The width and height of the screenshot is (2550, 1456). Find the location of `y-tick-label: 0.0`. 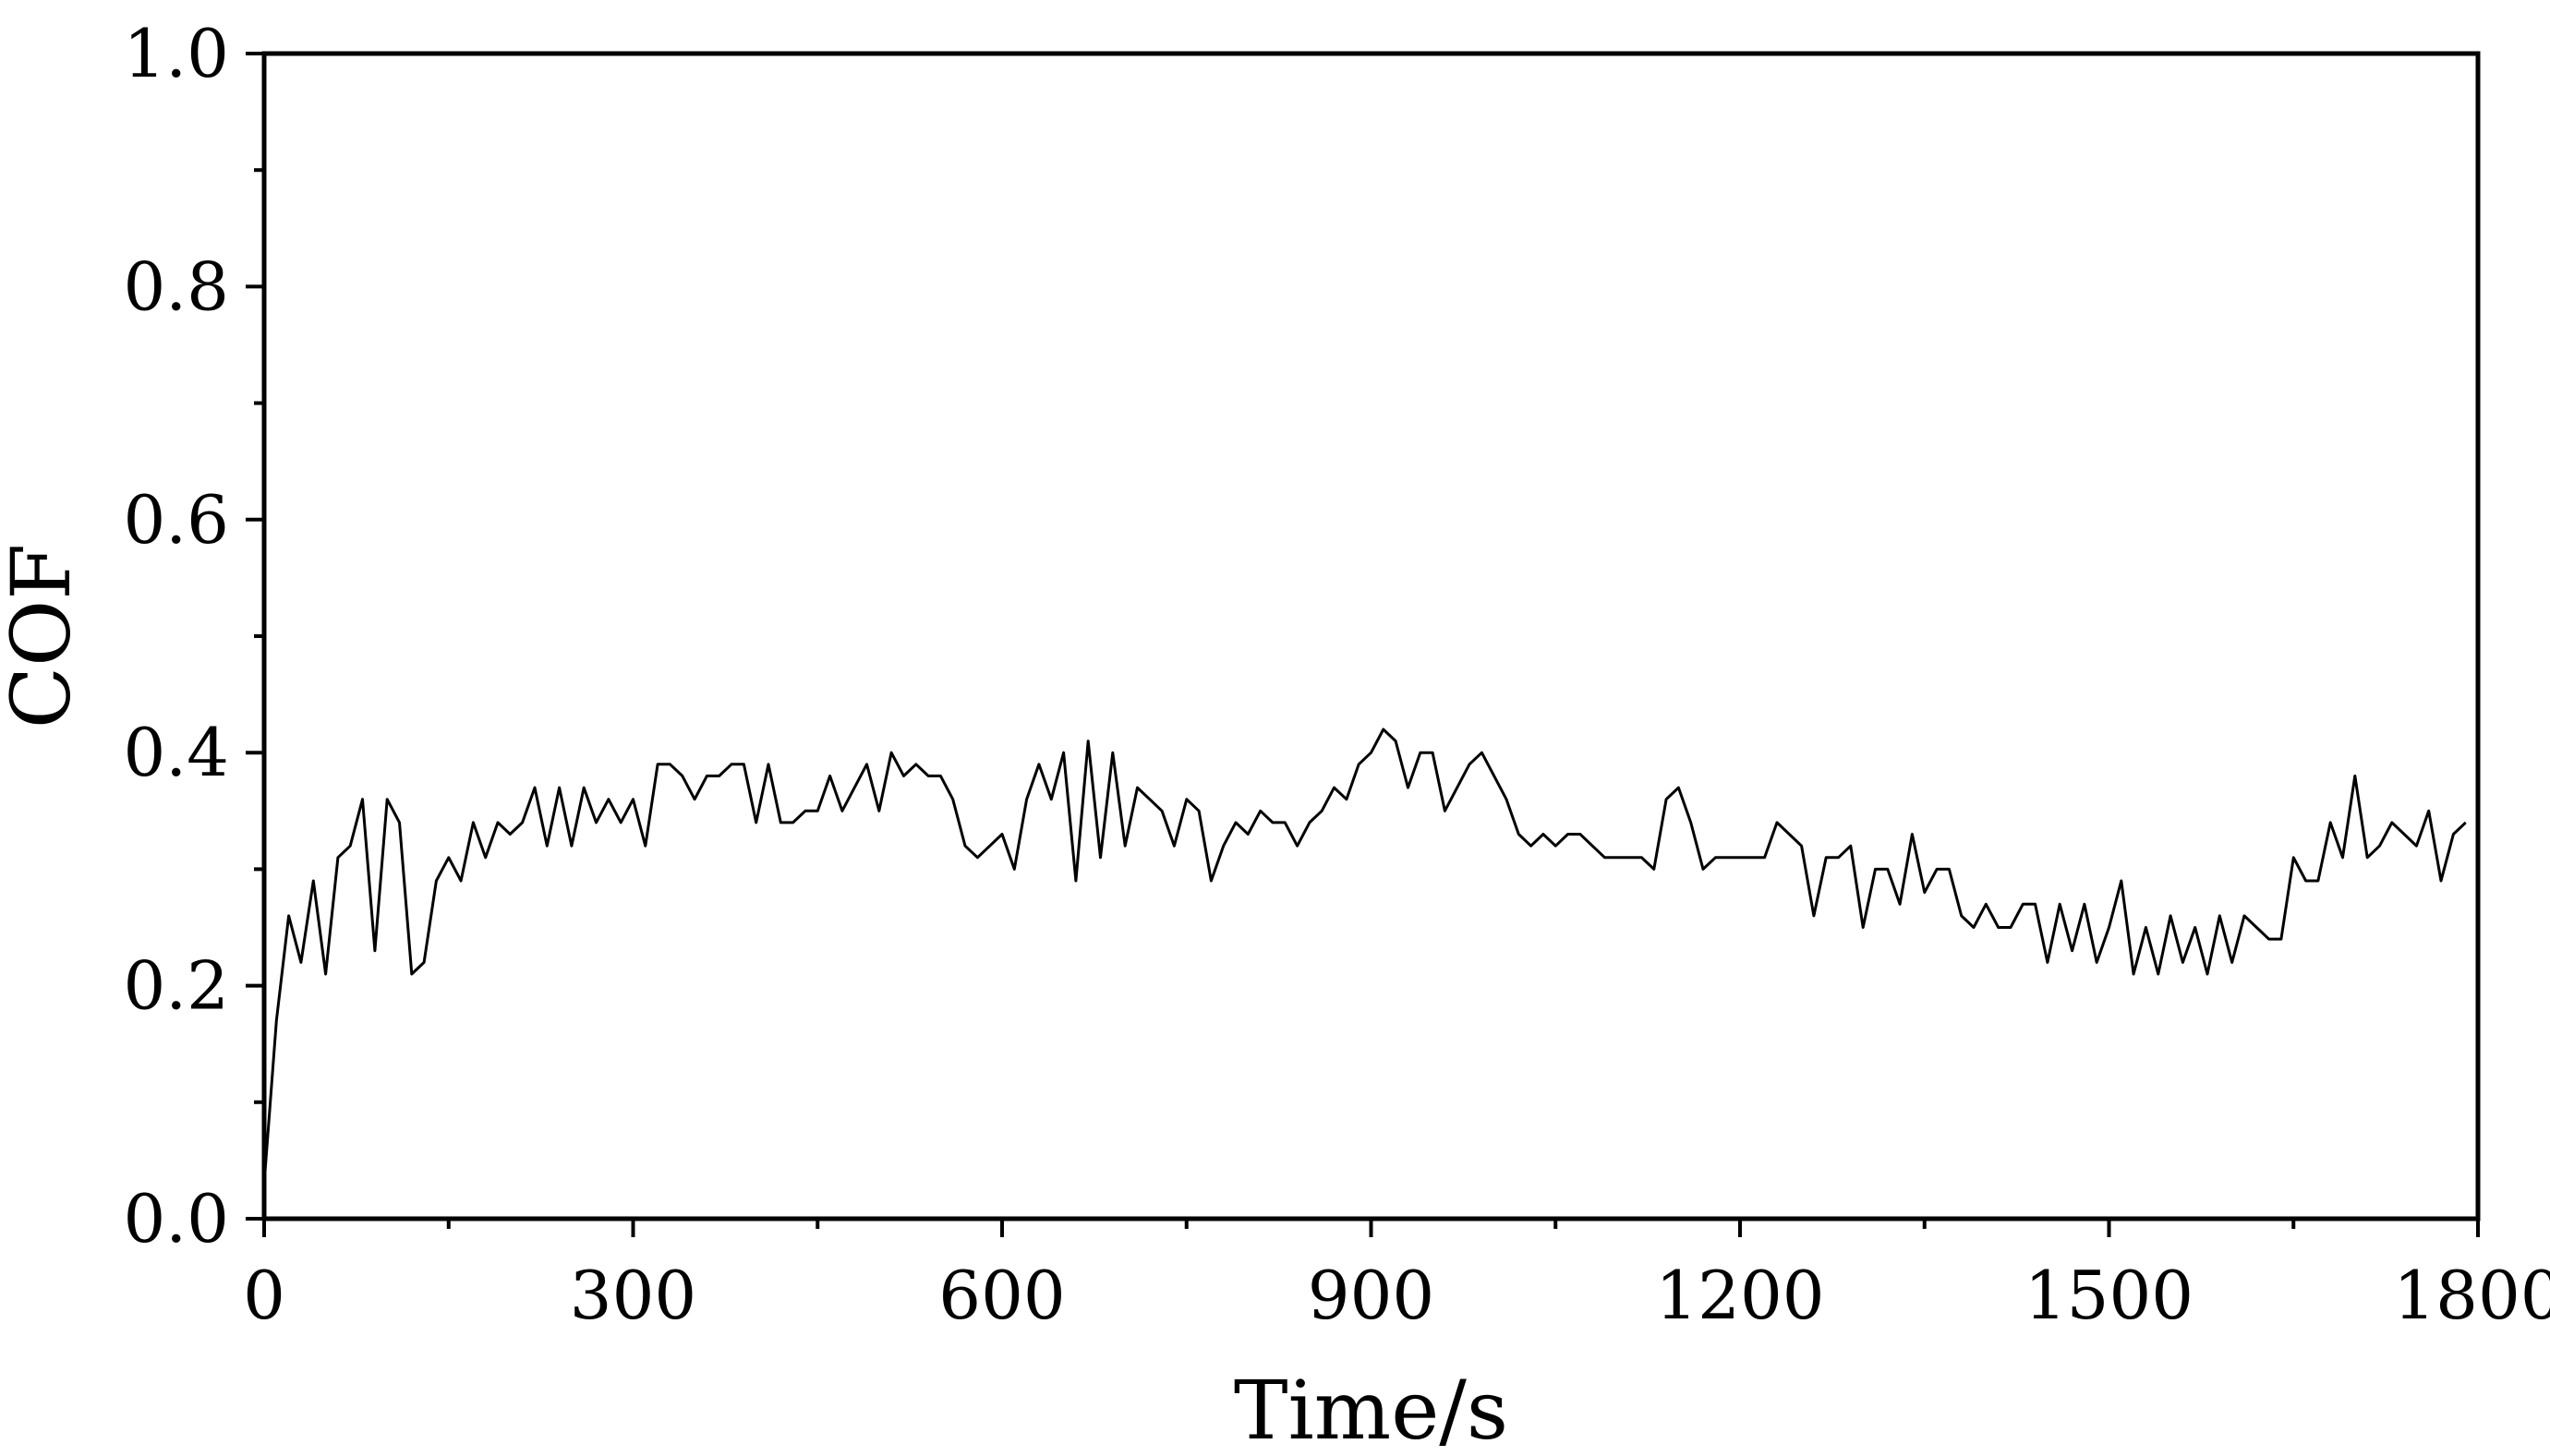

y-tick-label: 0.0 is located at coordinates (176, 1218).